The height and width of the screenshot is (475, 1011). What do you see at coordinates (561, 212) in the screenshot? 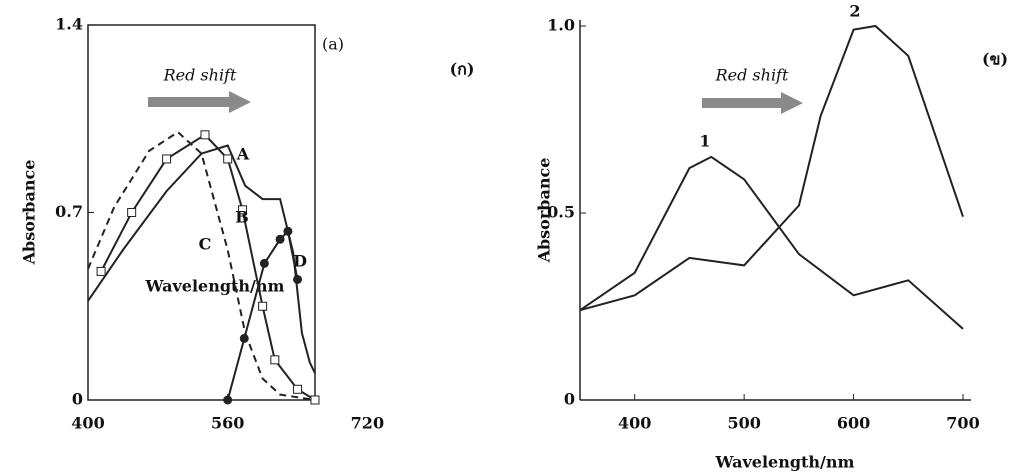
I see `y-tick-label: 0.5` at bounding box center [561, 212].